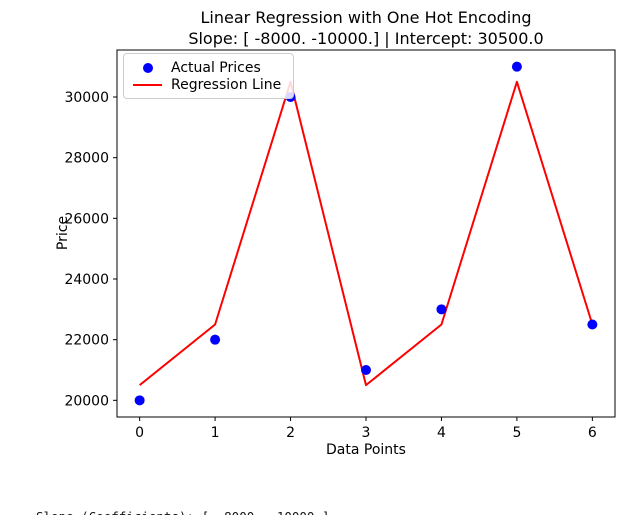 The width and height of the screenshot is (638, 515). I want to click on y-tick-label: 26000, so click(86, 219).